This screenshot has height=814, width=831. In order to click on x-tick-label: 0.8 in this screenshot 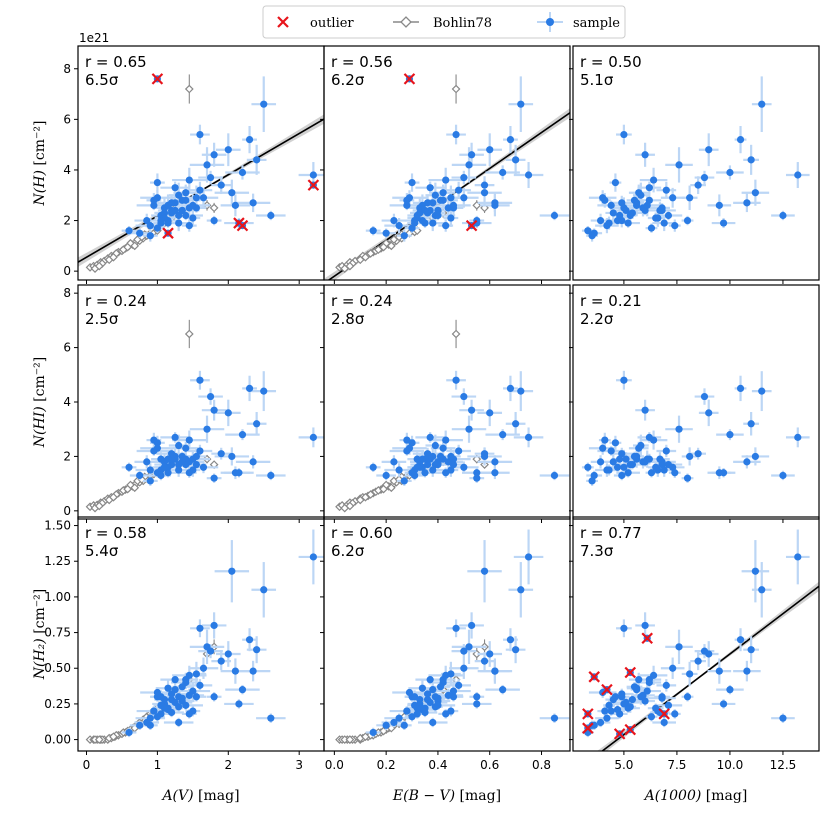, I will do `click(541, 765)`.